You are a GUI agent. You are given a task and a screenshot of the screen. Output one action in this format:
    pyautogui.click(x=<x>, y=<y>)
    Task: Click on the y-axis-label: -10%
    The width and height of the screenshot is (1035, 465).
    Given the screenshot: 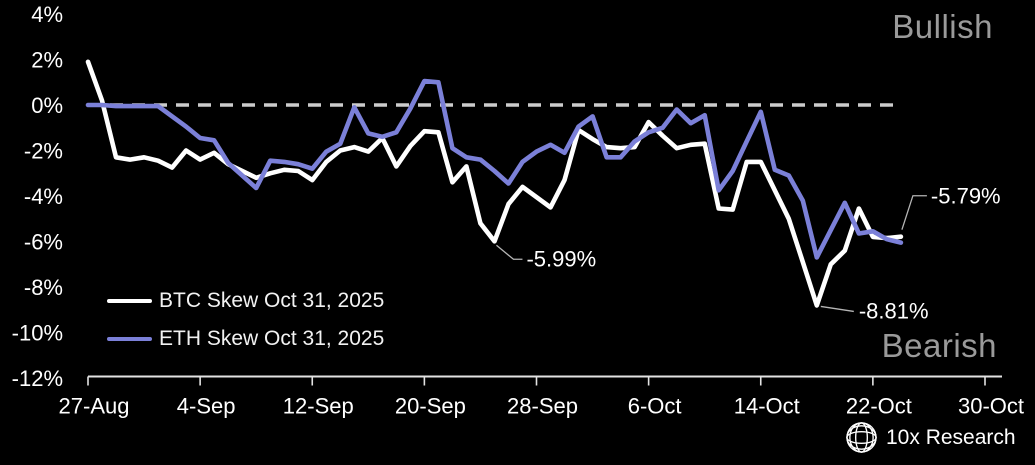 What is the action you would take?
    pyautogui.click(x=37, y=333)
    